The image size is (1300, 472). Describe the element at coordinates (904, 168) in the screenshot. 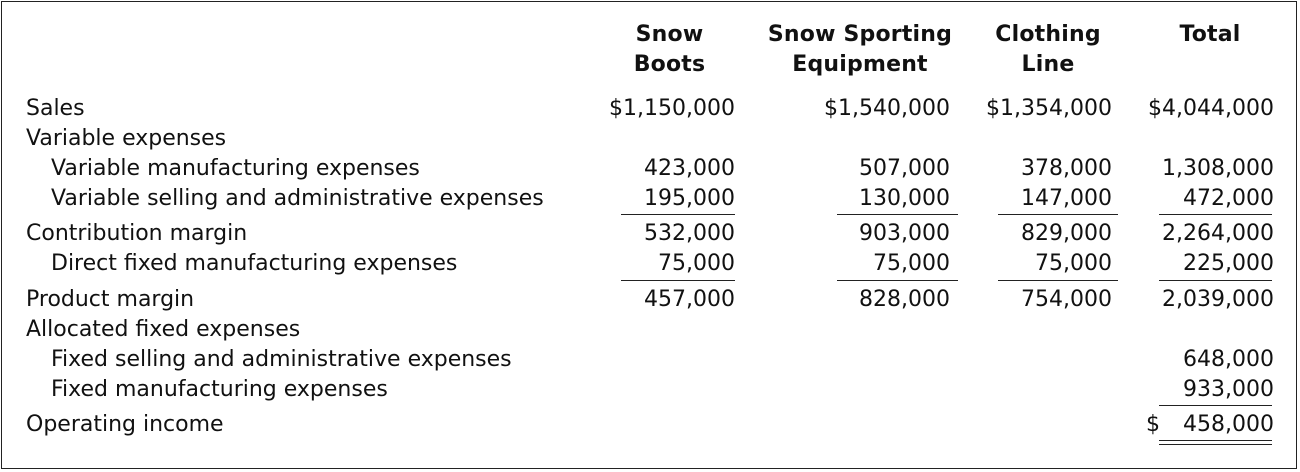

I see `cell-snow-sporting: 507,000` at that location.